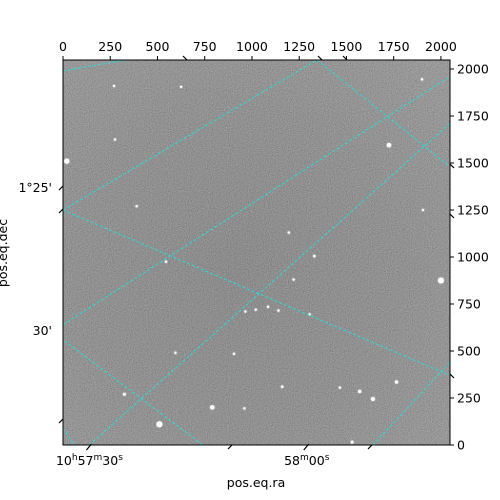 Image resolution: width=500 pixels, height=500 pixels. I want to click on x-pixel-tick-label: 750, so click(205, 46).